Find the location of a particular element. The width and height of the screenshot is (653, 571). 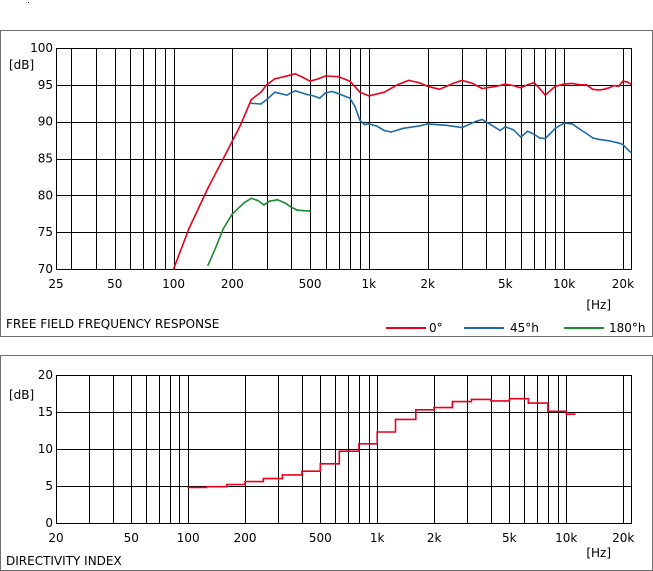

y-tick-label: 15 is located at coordinates (45, 412).